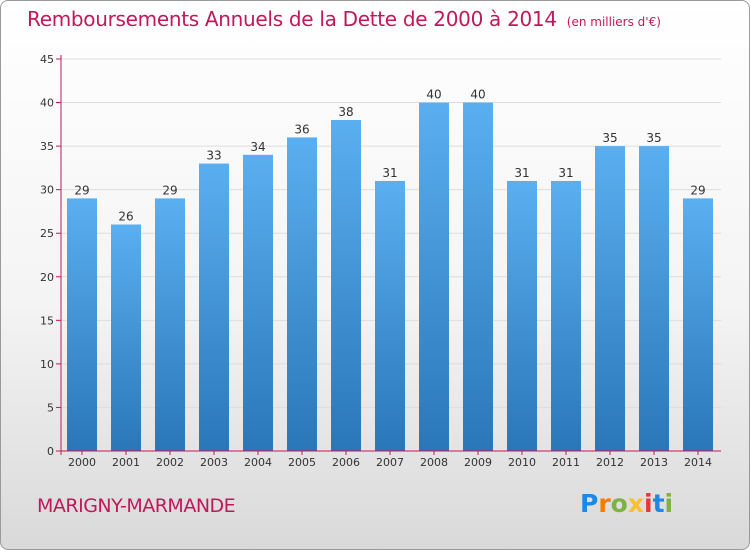  What do you see at coordinates (301, 129) in the screenshot?
I see `data-label: 36` at bounding box center [301, 129].